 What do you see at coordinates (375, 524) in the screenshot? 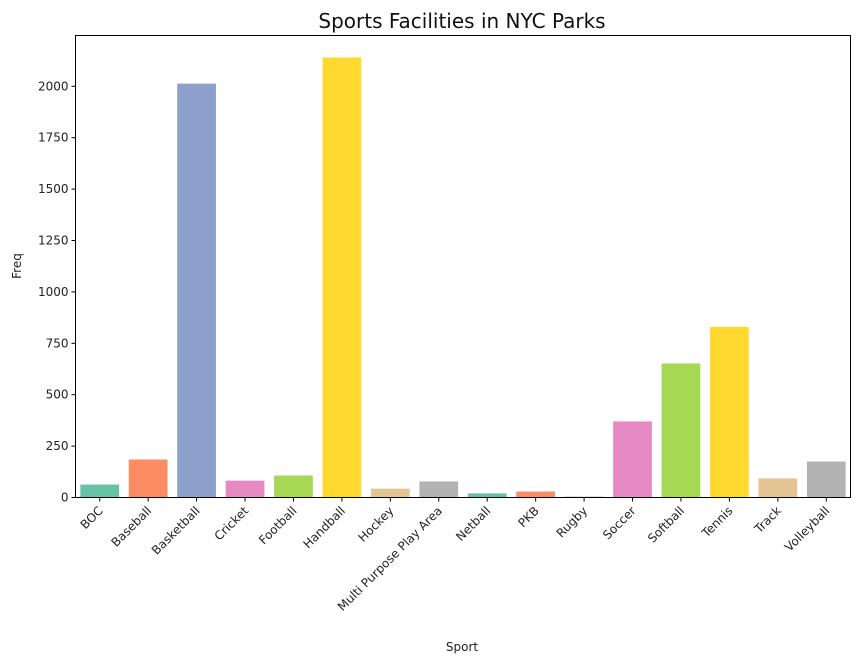
I see `x-tick-label: Hockey` at bounding box center [375, 524].